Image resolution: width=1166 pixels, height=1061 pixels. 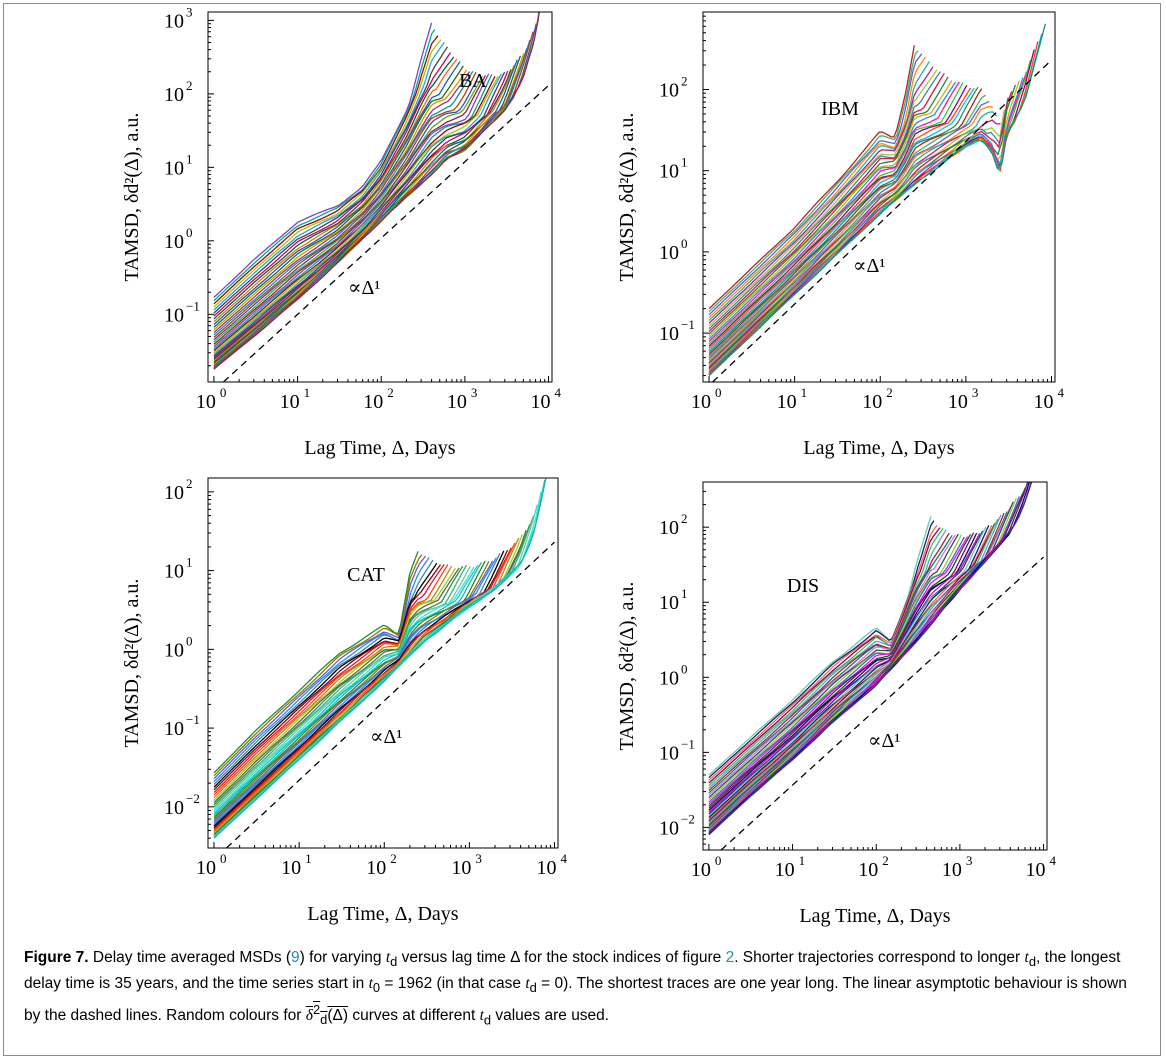 I want to click on figure-link: 2, so click(x=730, y=957).